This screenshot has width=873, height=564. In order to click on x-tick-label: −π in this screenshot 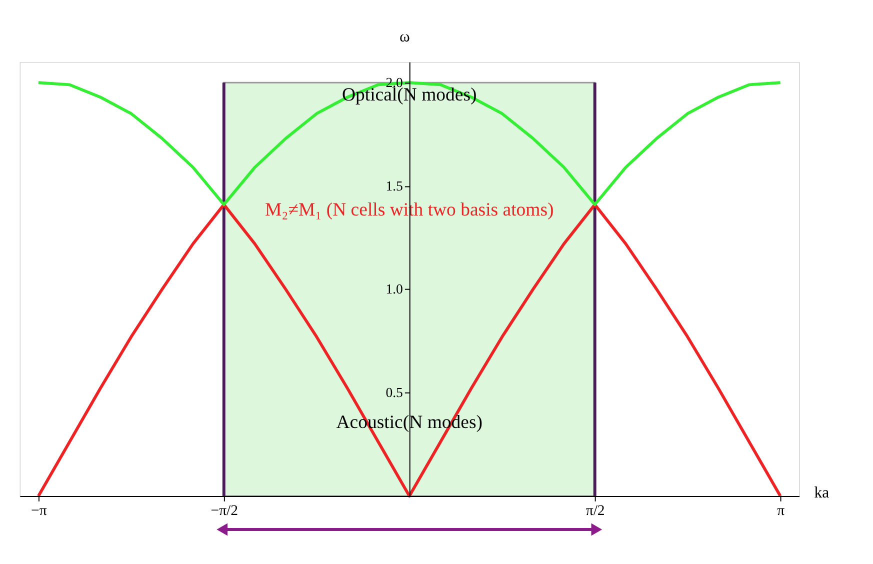, I will do `click(39, 511)`.